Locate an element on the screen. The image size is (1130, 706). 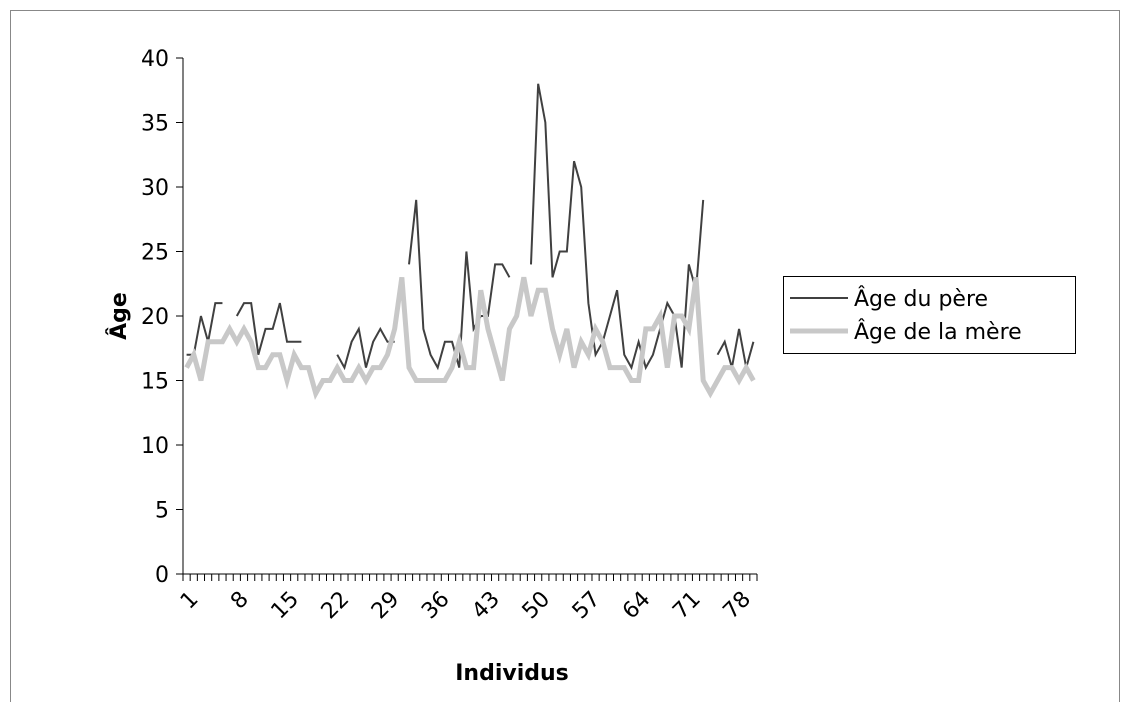
x-tick-label: 71 is located at coordinates (686, 605).